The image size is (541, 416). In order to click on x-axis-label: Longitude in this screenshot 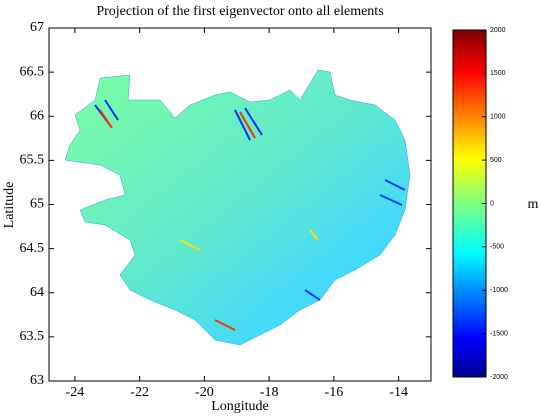, I will do `click(240, 406)`.